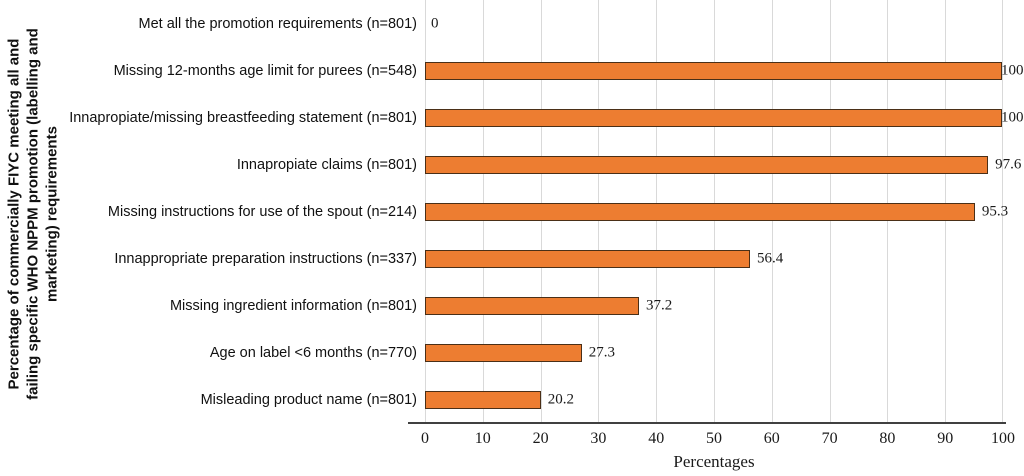 The width and height of the screenshot is (1024, 476). What do you see at coordinates (770, 258) in the screenshot?
I see `value-label: 56.4` at bounding box center [770, 258].